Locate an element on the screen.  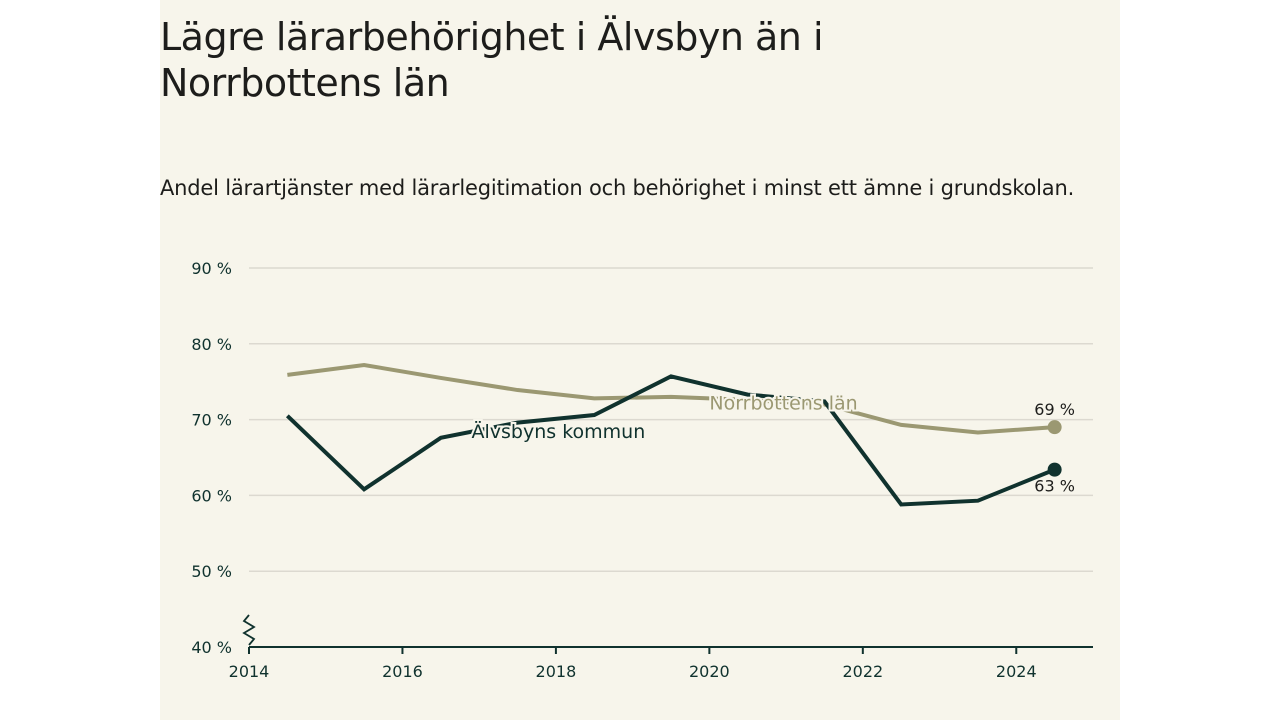
end-value-norrbotten: 69 % is located at coordinates (1054, 409).